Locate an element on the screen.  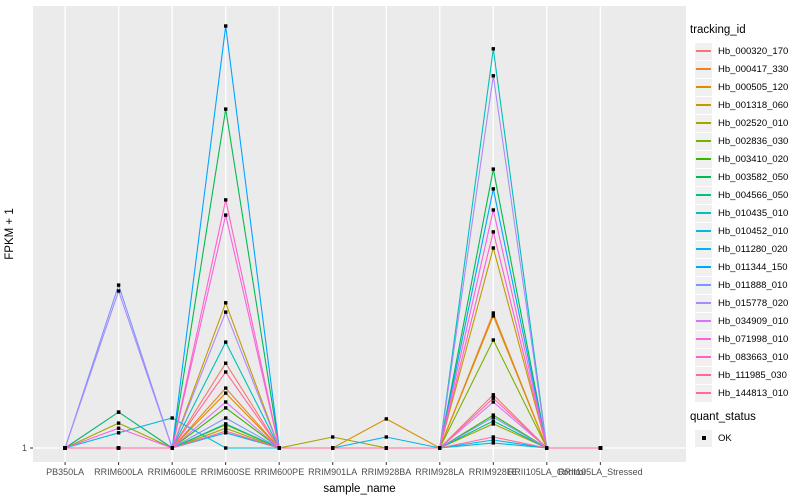
x-tick-label: RRIM928LA is located at coordinates (439, 472).